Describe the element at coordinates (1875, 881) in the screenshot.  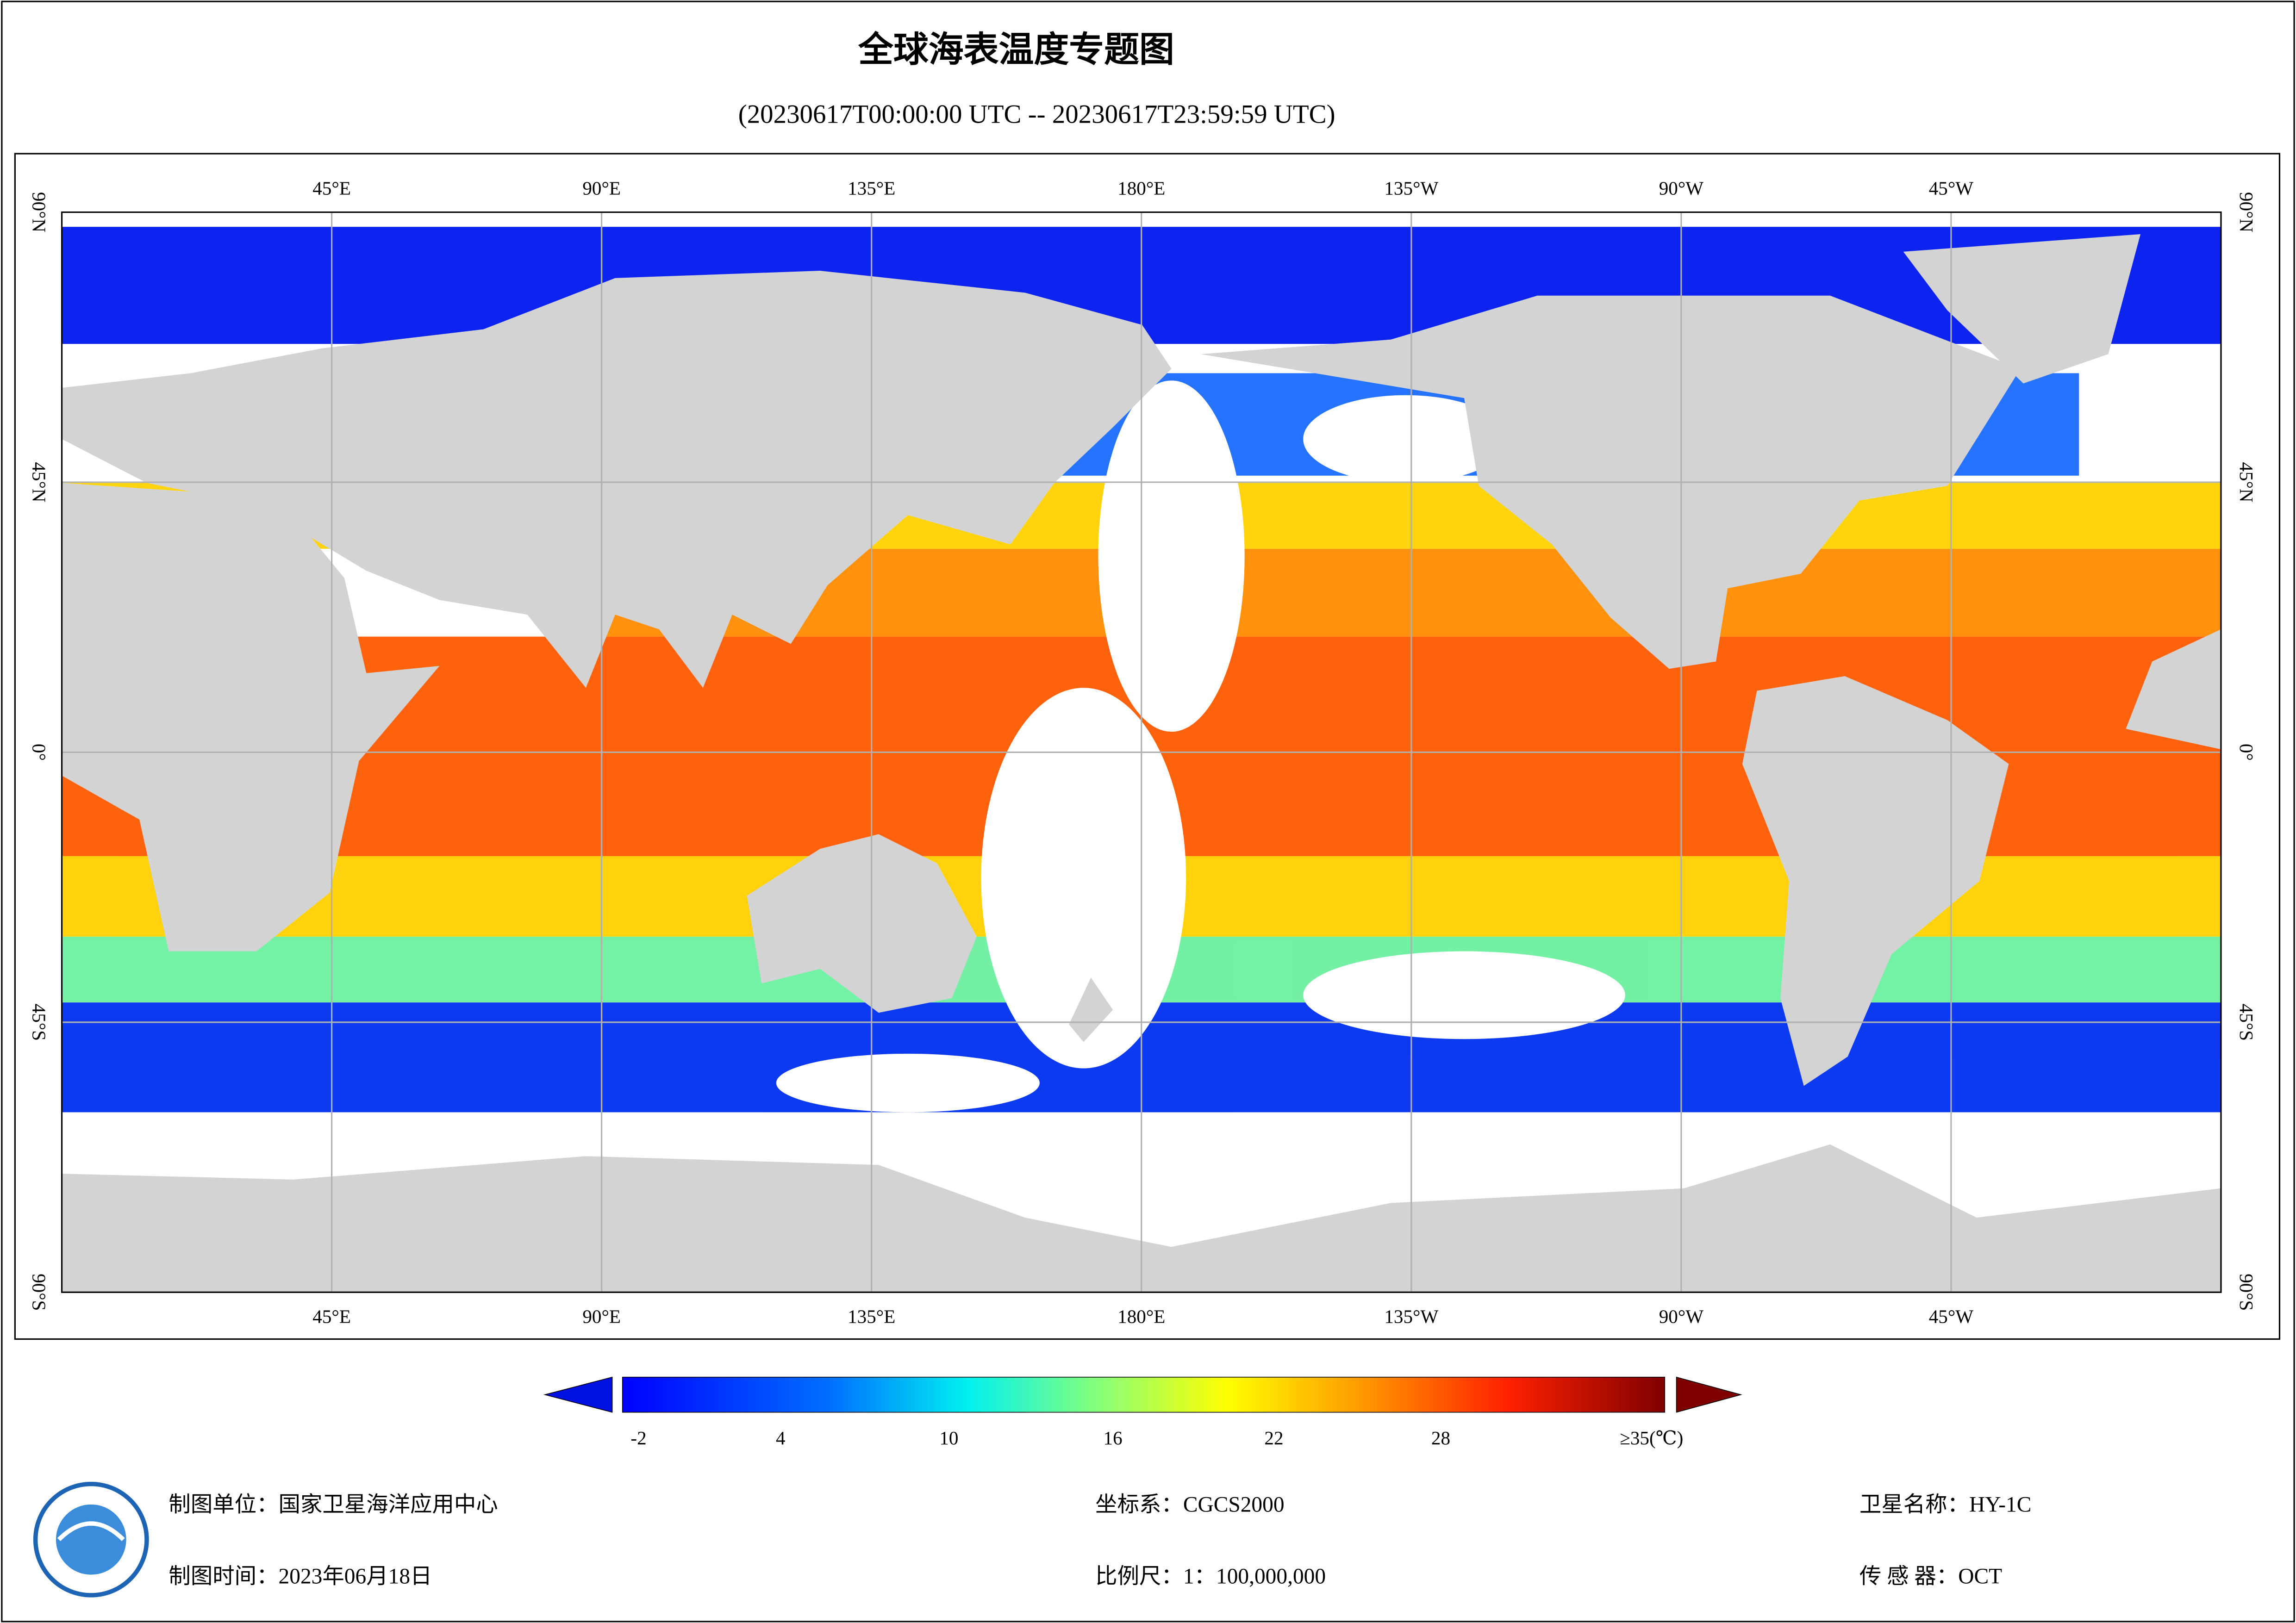
I see `south-america` at that location.